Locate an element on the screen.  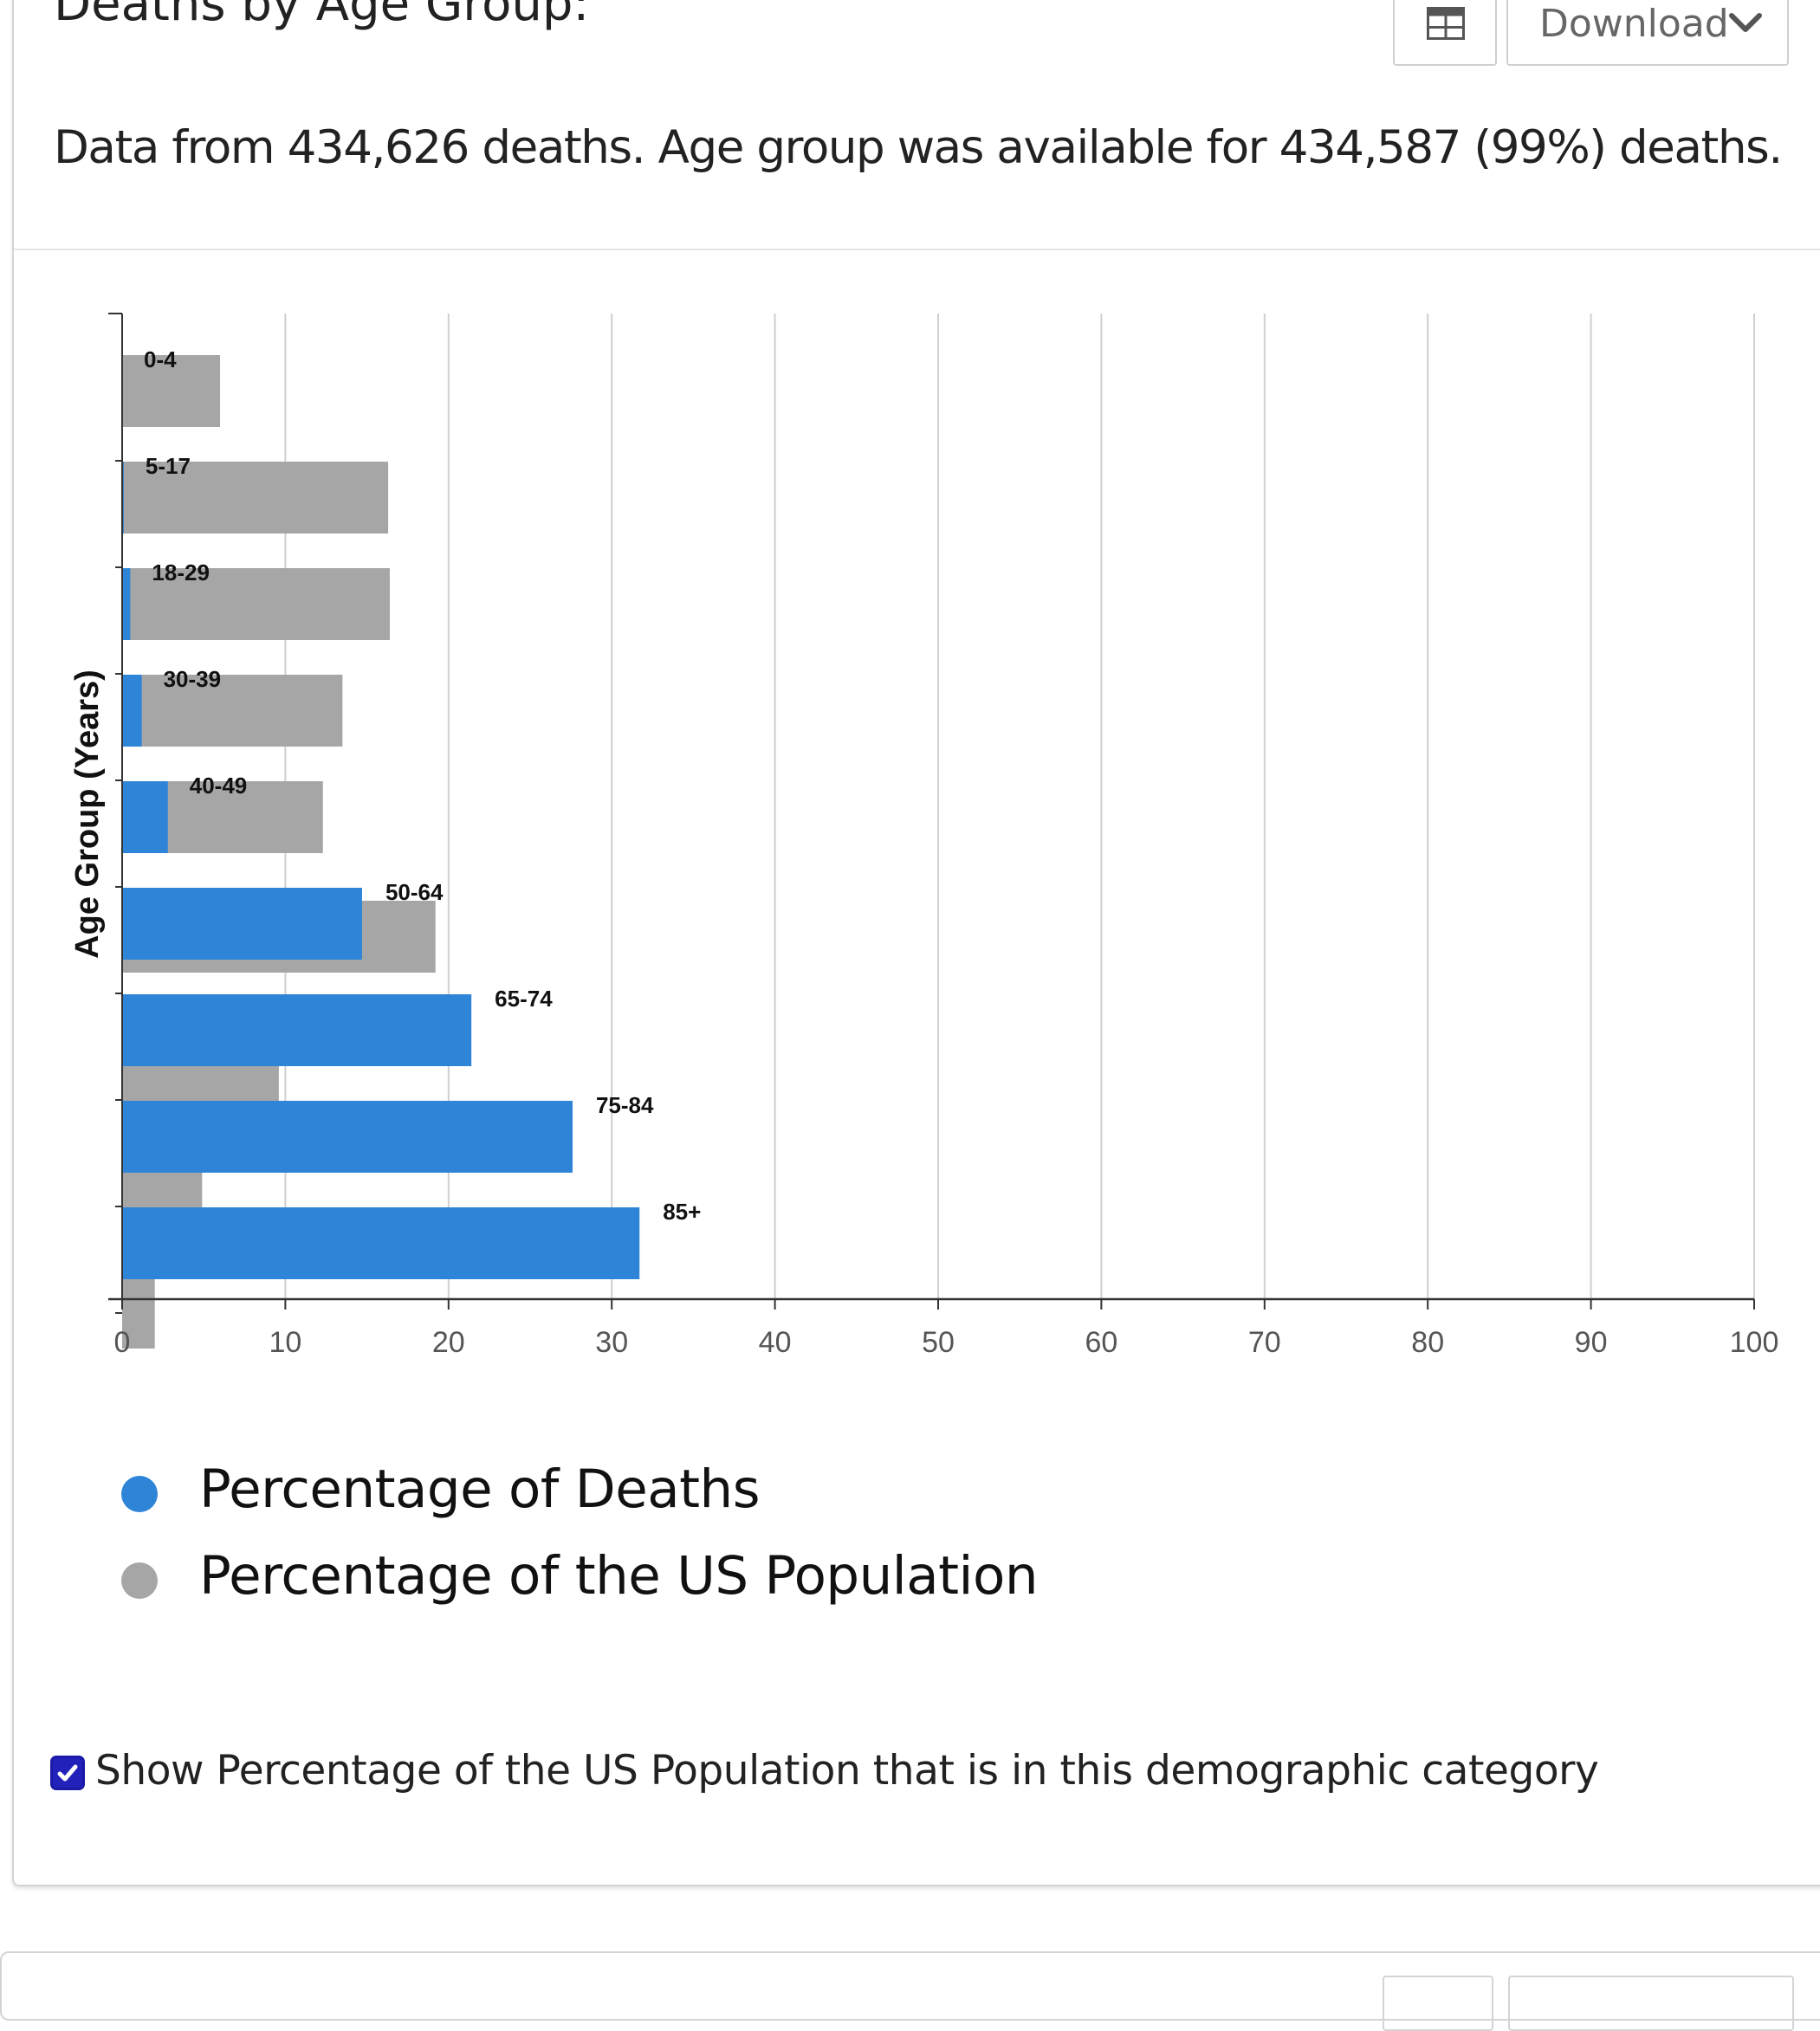
x-tick-label: 20 is located at coordinates (448, 1343).